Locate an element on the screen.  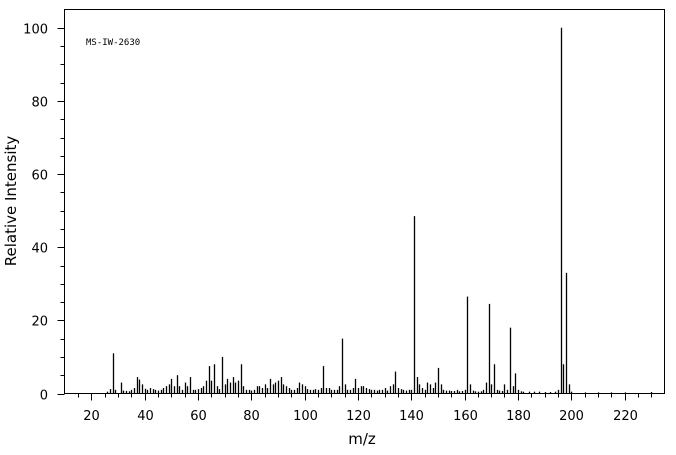
x-tick-label: 20 is located at coordinates (91, 416).